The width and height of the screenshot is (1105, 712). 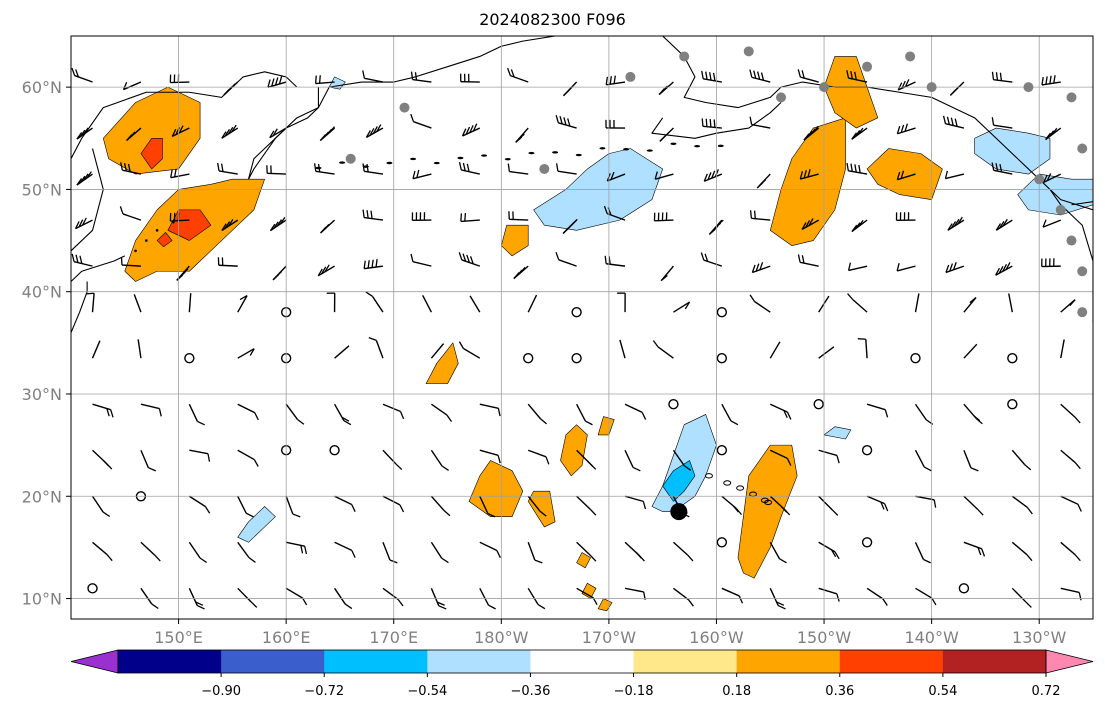 What do you see at coordinates (582, 661) in the screenshot?
I see `colorbar-segment` at bounding box center [582, 661].